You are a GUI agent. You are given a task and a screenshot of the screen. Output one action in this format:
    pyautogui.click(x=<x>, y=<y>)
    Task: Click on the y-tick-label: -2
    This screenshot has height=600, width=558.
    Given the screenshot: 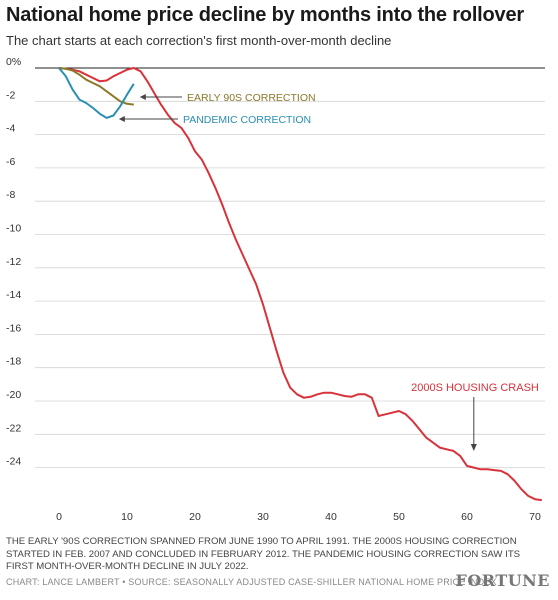 What is the action you would take?
    pyautogui.click(x=10, y=95)
    